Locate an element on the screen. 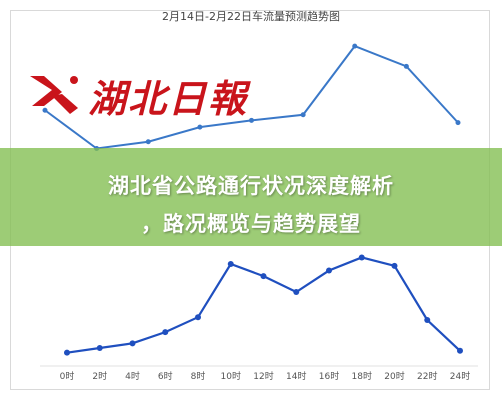  x-tick-label: 6时 is located at coordinates (165, 376).